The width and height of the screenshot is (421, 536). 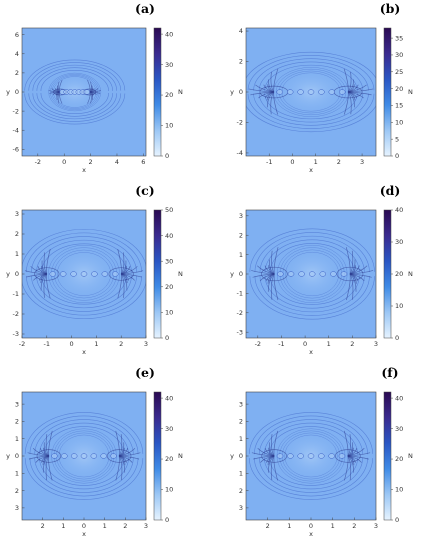 What do you see at coordinates (390, 8) in the screenshot?
I see `panel-label: (b)` at bounding box center [390, 8].